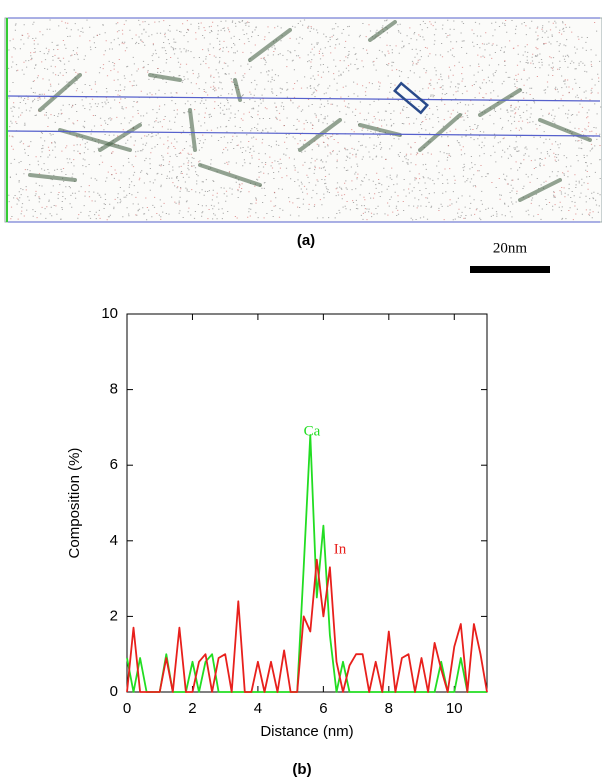 The width and height of the screenshot is (602, 782). Describe the element at coordinates (389, 708) in the screenshot. I see `x-tick-label: 8` at that location.